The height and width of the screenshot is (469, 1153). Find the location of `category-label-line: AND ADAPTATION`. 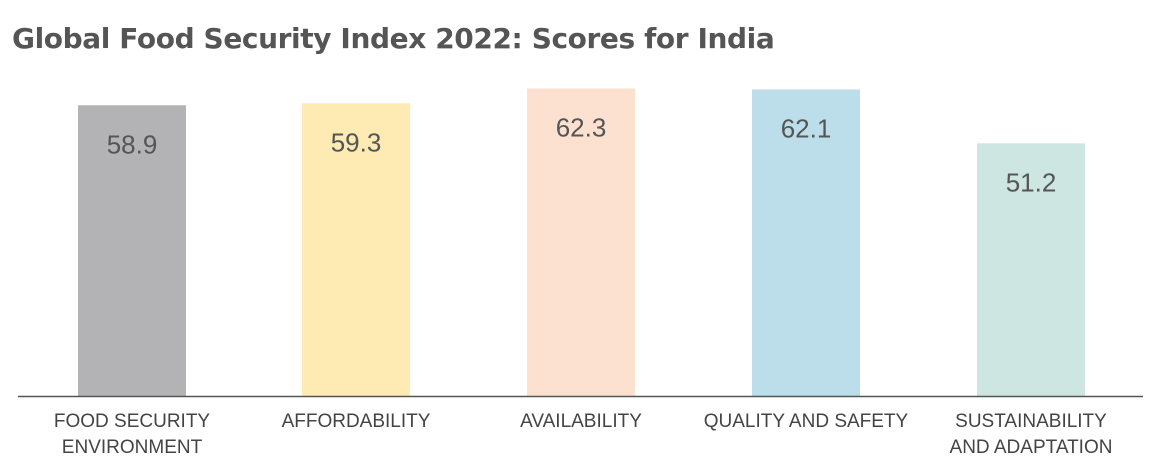

category-label-line: AND ADAPTATION is located at coordinates (1031, 447).